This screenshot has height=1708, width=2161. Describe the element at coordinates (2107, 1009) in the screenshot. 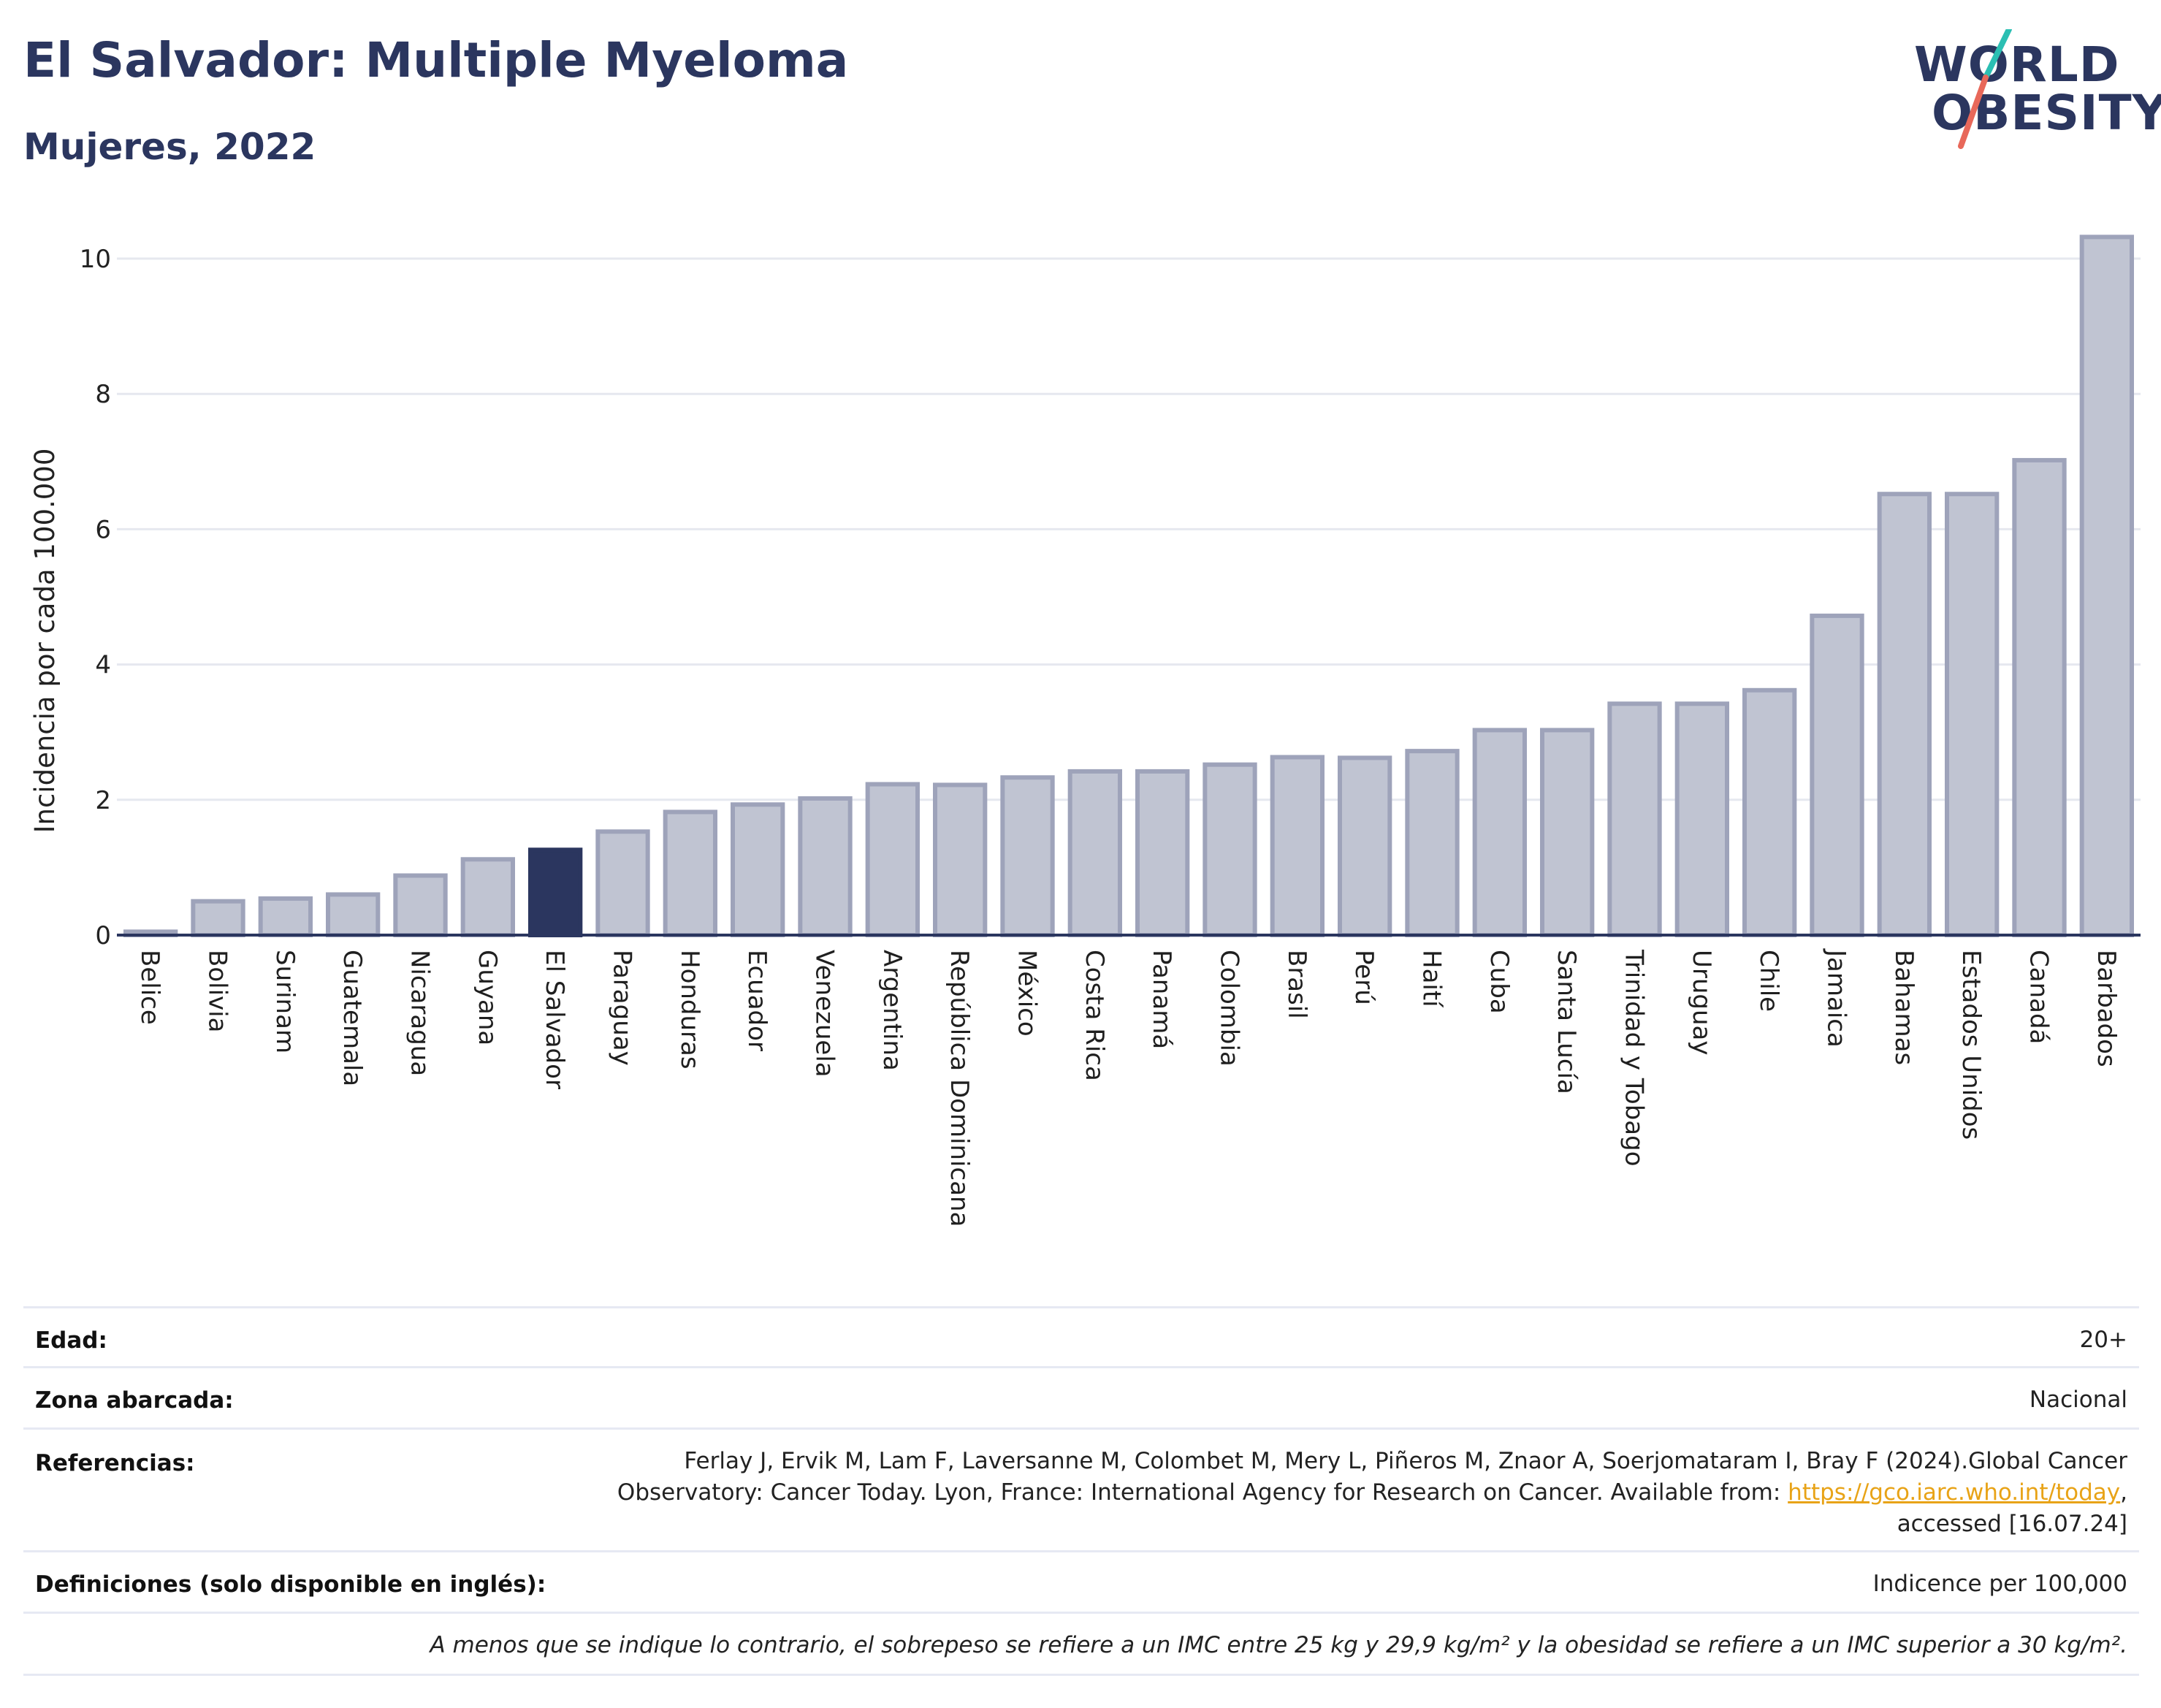

I see `x-tick-label: Barbados` at that location.